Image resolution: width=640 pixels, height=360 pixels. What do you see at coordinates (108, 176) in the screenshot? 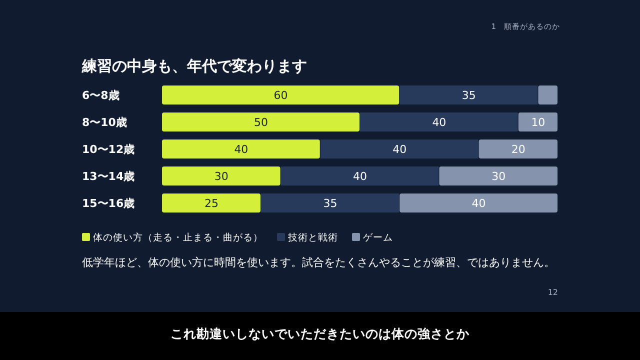
I see `y-tick-label: 13〜14歳` at bounding box center [108, 176].